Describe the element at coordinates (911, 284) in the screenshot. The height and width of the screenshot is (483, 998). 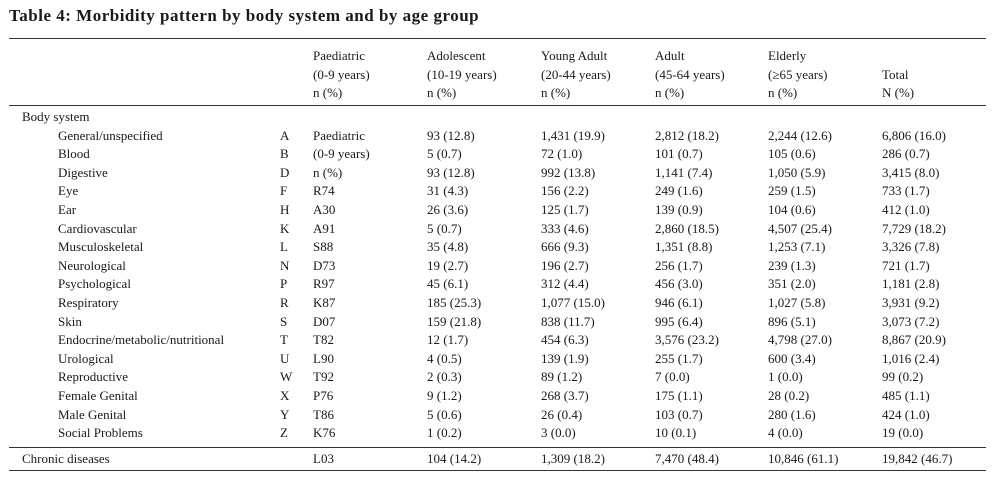
I see `row-total: 1,181 (2.8)` at that location.